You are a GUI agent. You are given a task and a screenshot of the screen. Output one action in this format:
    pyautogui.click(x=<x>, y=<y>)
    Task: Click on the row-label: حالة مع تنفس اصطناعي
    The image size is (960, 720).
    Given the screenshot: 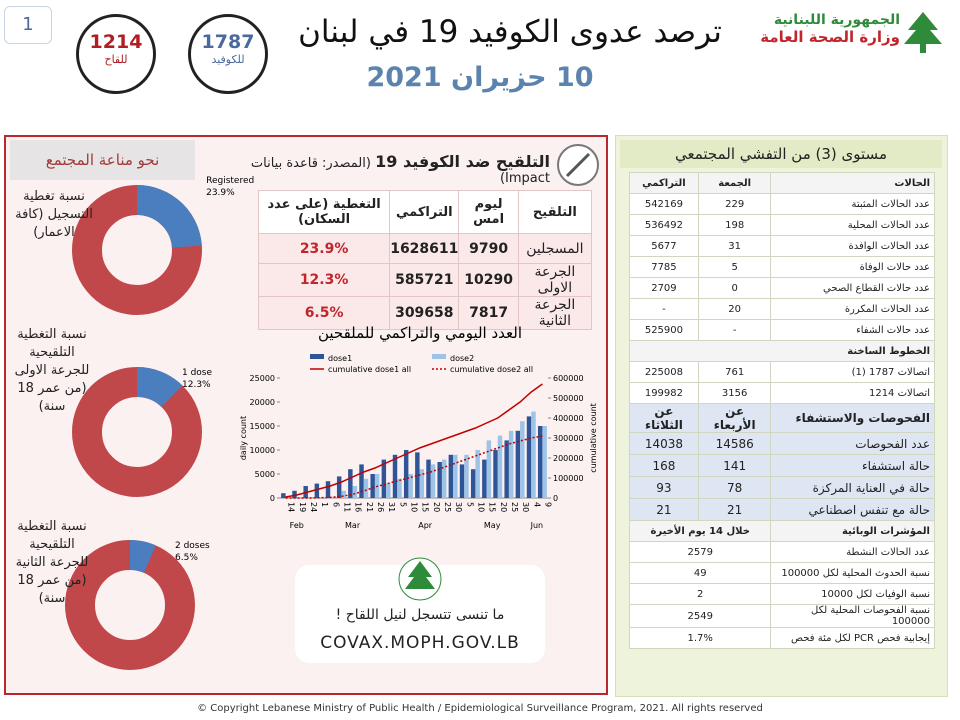 What is the action you would take?
    pyautogui.click(x=852, y=509)
    